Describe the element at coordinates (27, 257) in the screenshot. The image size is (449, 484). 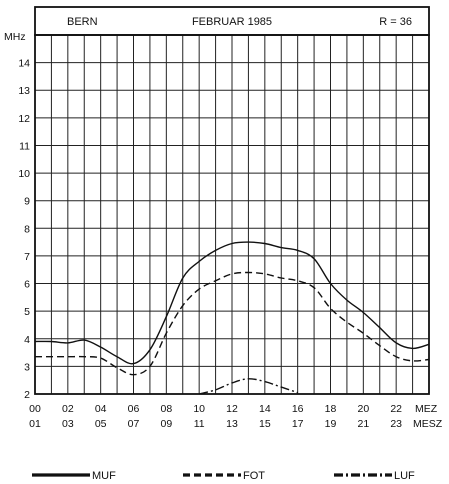
I see `y-tick-label: 7` at that location.